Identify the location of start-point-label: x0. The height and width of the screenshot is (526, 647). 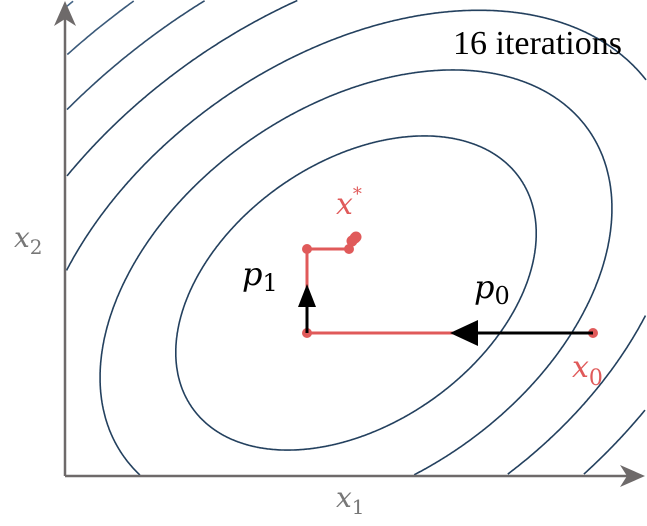
(587, 370).